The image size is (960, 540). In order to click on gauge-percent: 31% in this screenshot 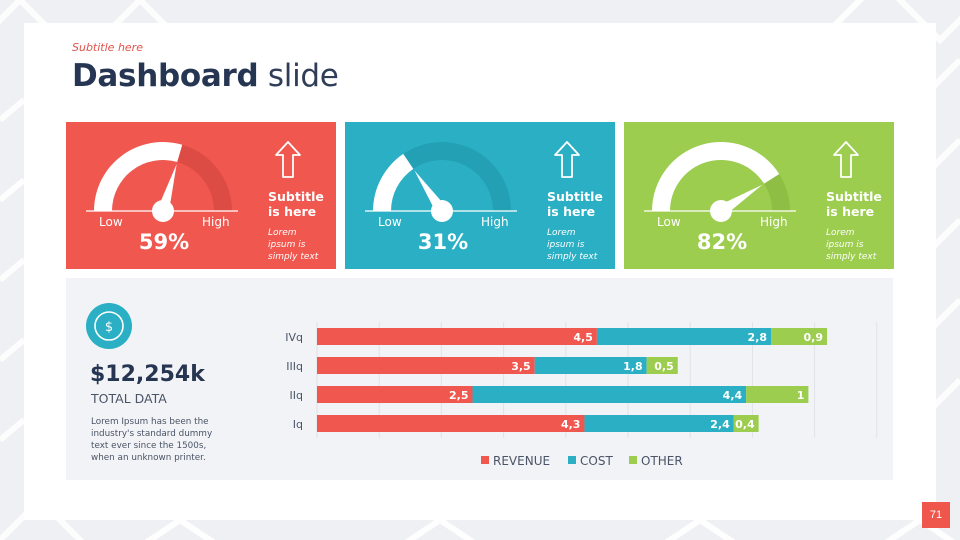, I will do `click(443, 242)`.